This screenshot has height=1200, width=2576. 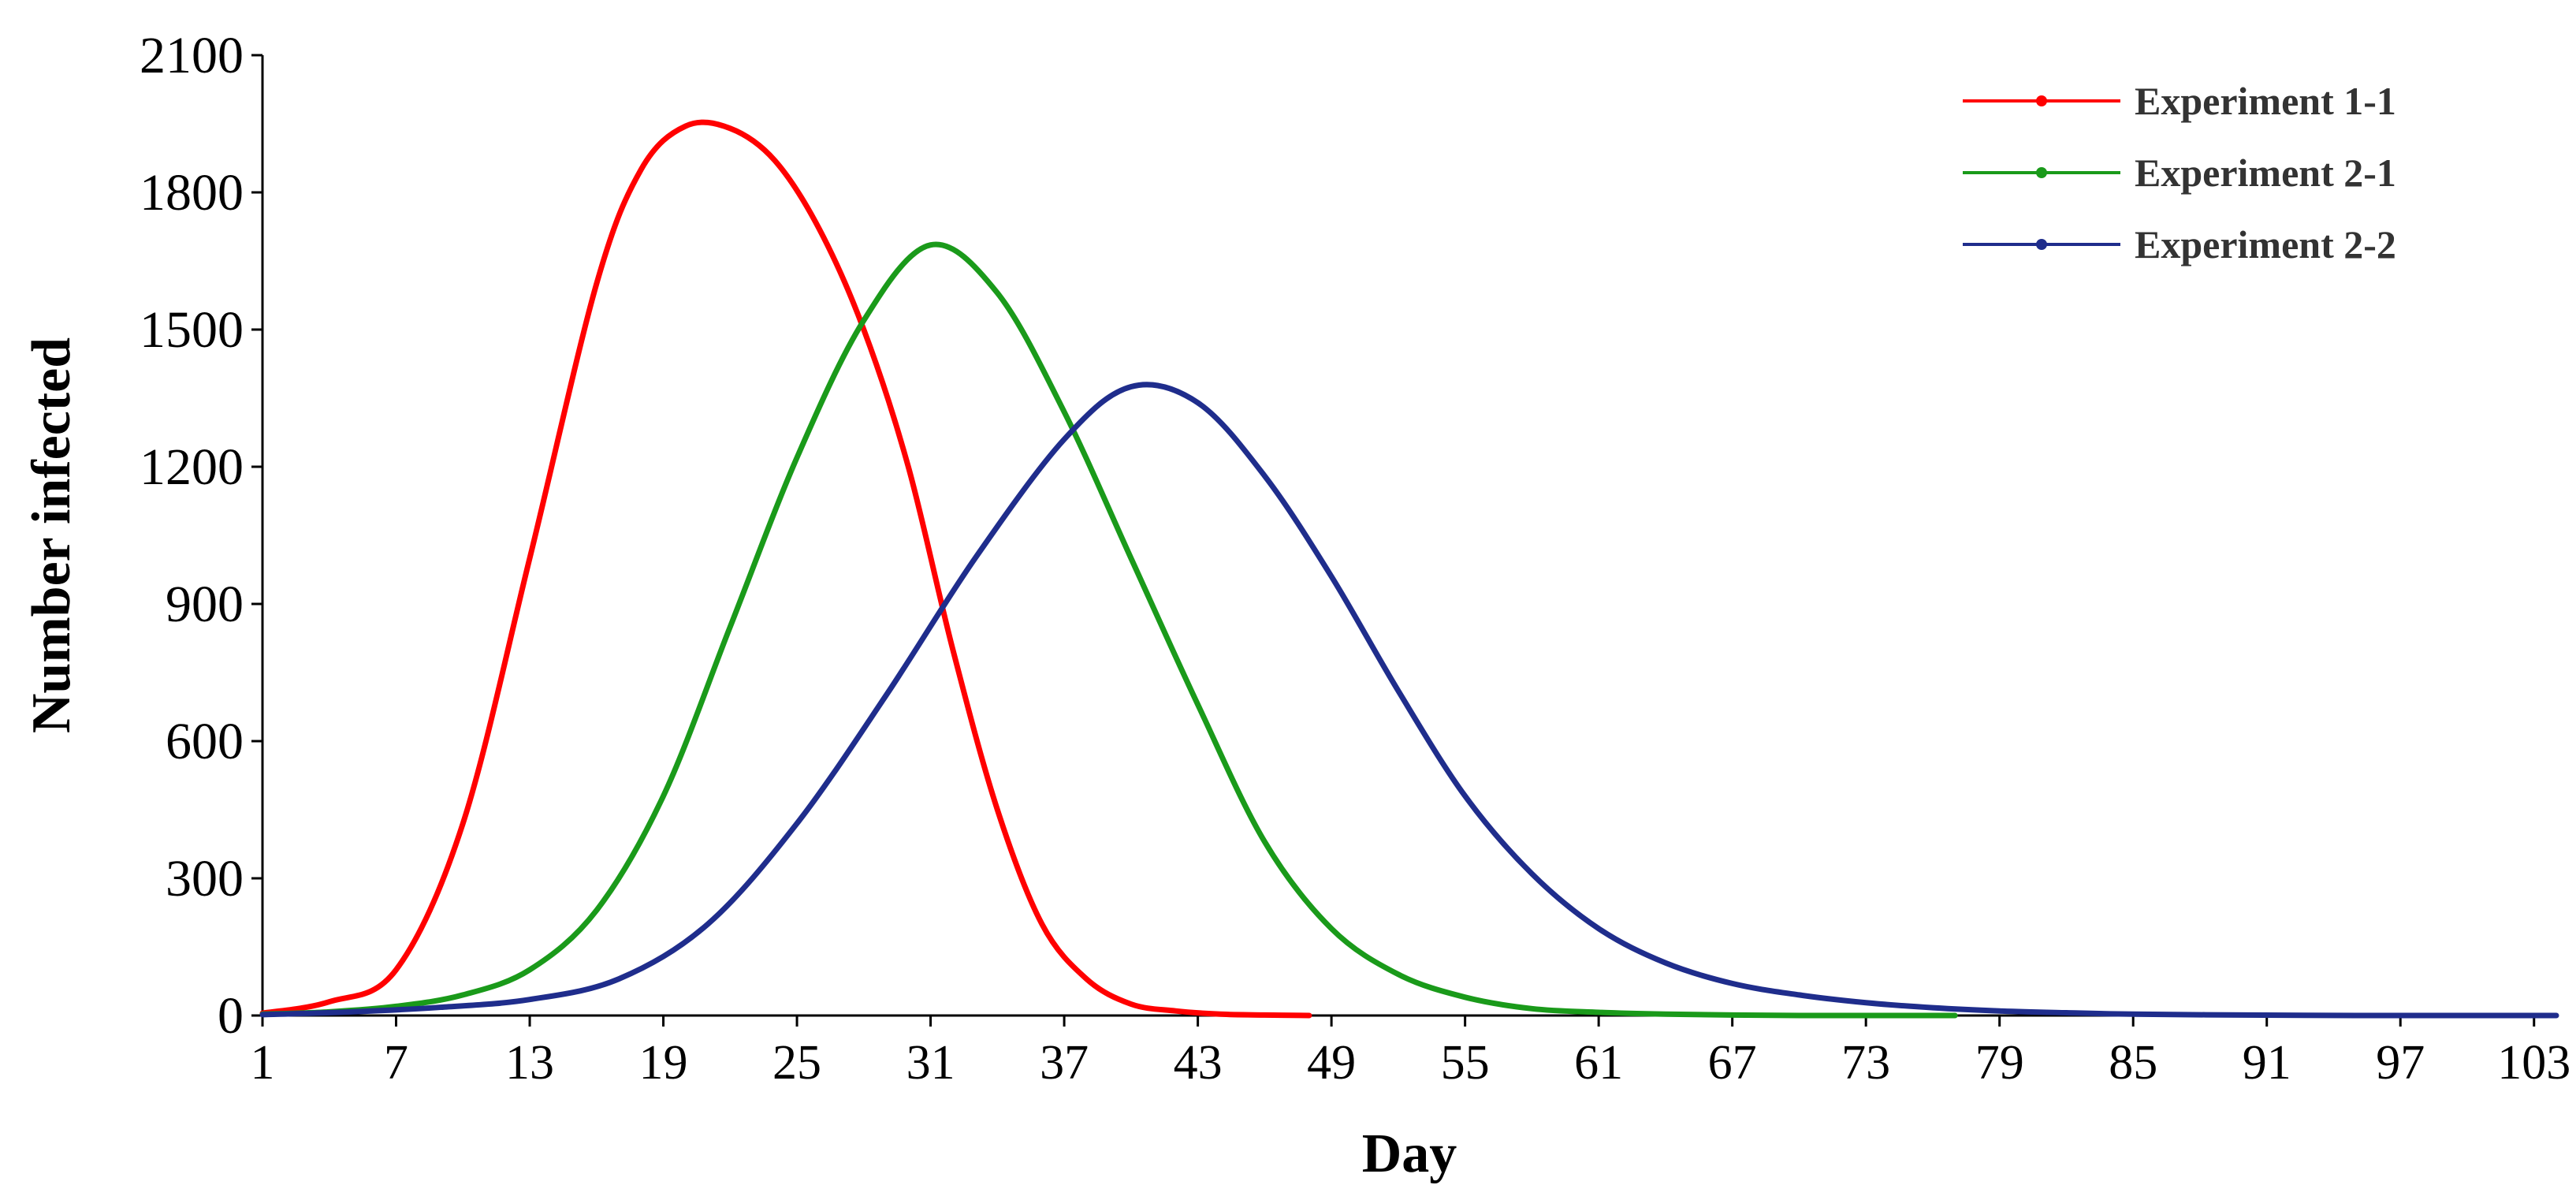 I want to click on y-tick-label: 900, so click(x=205, y=604).